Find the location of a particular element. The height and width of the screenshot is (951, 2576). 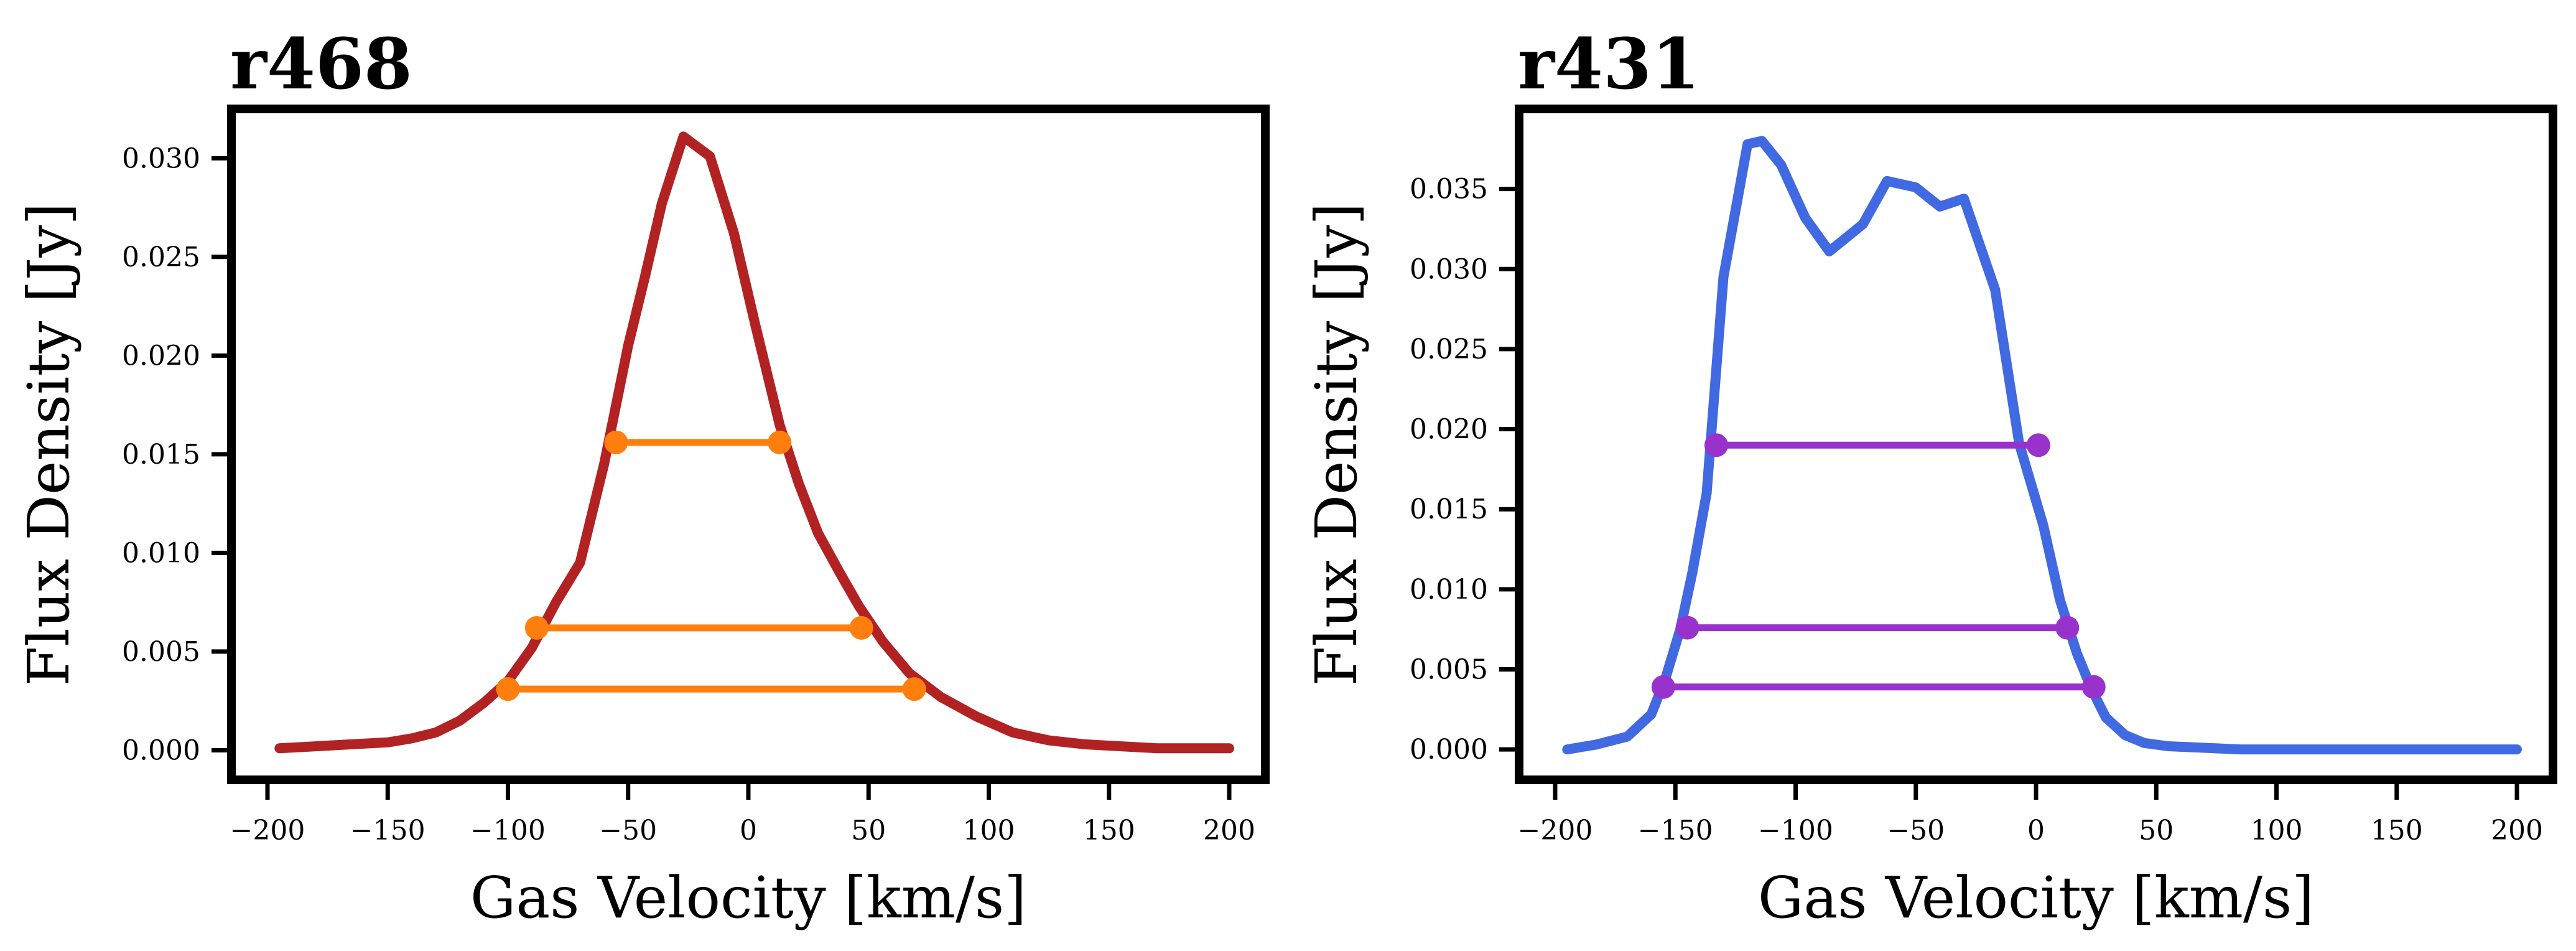

chart-title: r431 is located at coordinates (1609, 64).